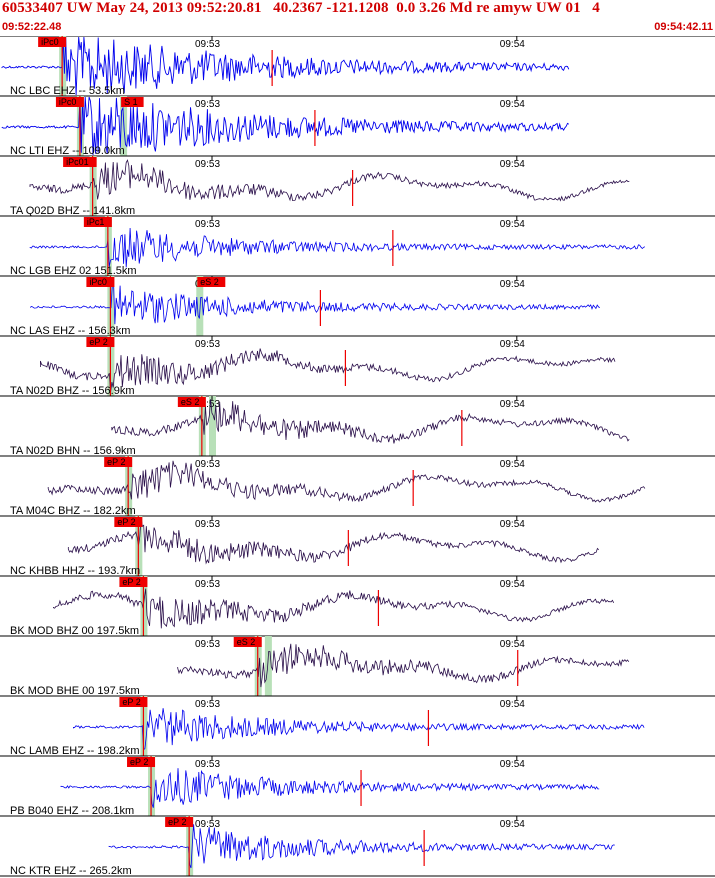  What do you see at coordinates (32, 27) in the screenshot?
I see `start-time-label: 09:52:22.48` at bounding box center [32, 27].